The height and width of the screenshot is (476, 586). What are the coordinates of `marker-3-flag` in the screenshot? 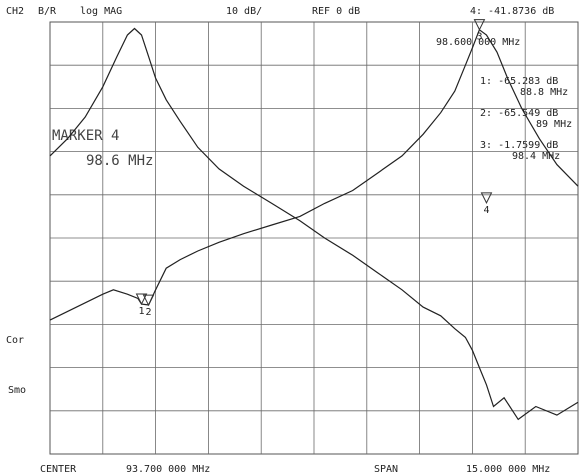 It's located at (479, 25).